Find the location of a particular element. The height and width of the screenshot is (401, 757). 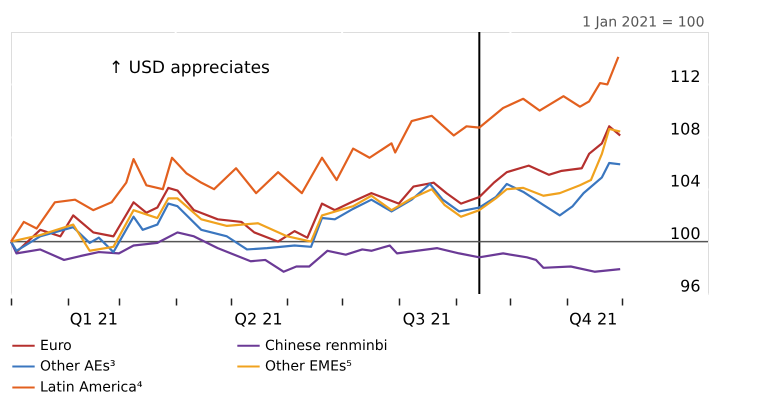

y-axis-title: 1 Jan 2021 = 100 is located at coordinates (643, 22).